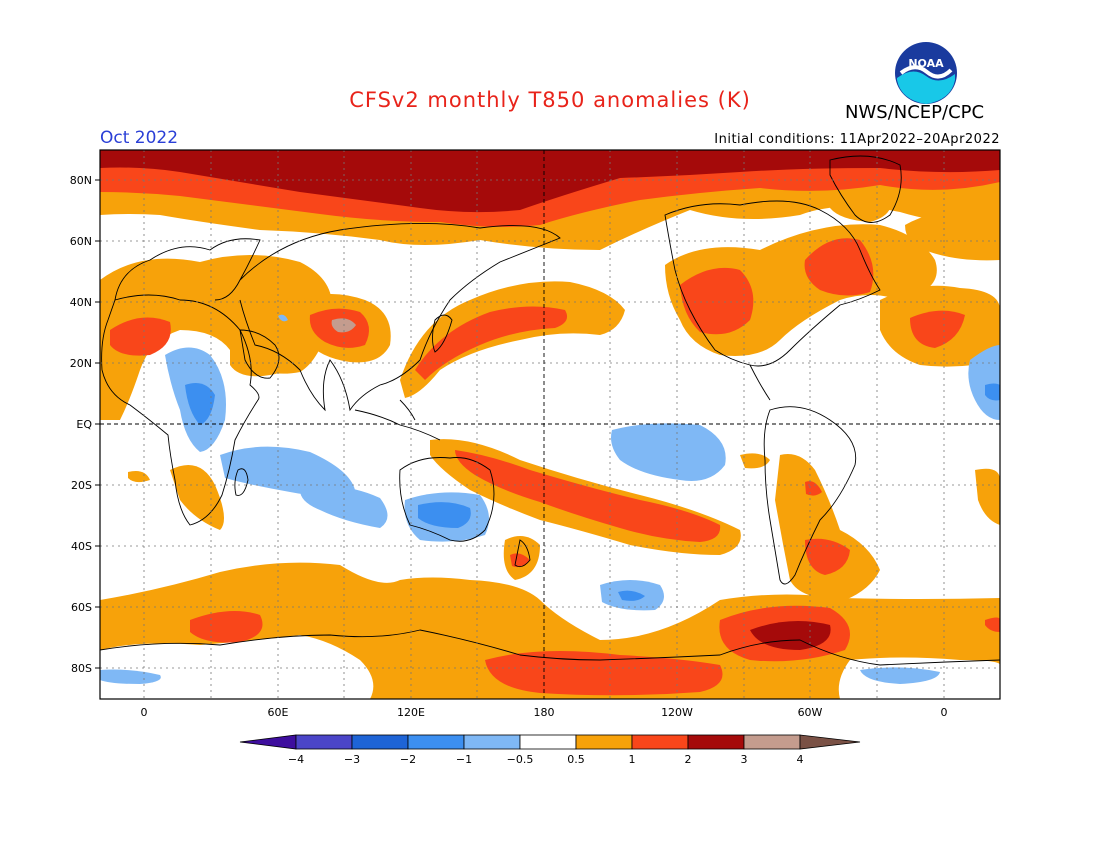  I want to click on contour-blue-africa, so click(200, 403).